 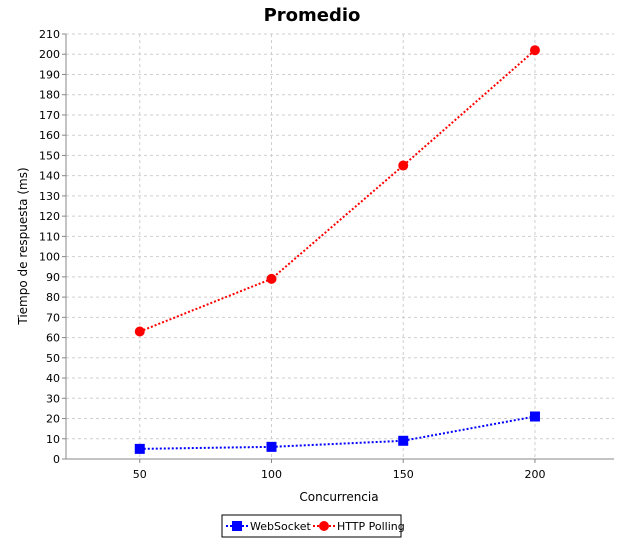 I want to click on x-axis: 50 100 150 200, so click(x=339, y=470).